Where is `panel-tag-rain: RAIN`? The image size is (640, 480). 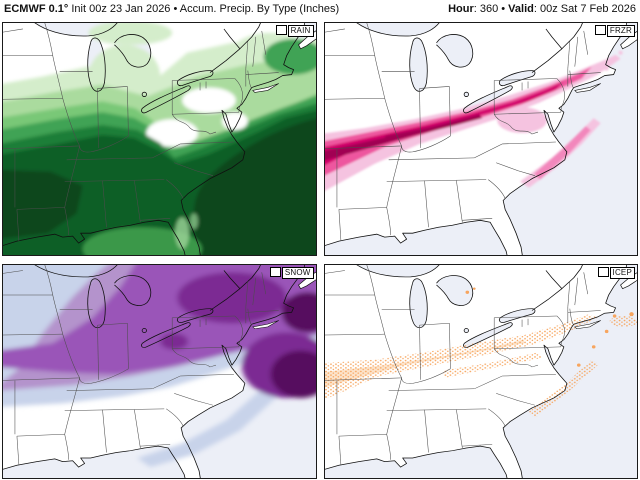
panel-tag-rain: RAIN is located at coordinates (294, 31).